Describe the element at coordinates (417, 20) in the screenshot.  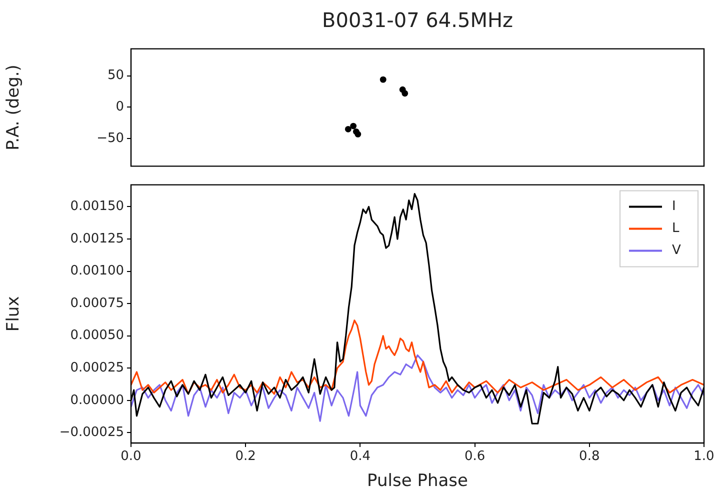
I see `chart-title: B0031-07 64.5MHz` at that location.